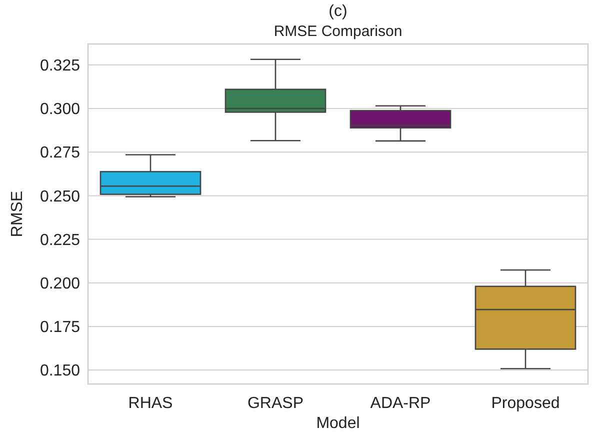 This screenshot has height=432, width=593. I want to click on y-tick-label: 0.150, so click(60, 371).